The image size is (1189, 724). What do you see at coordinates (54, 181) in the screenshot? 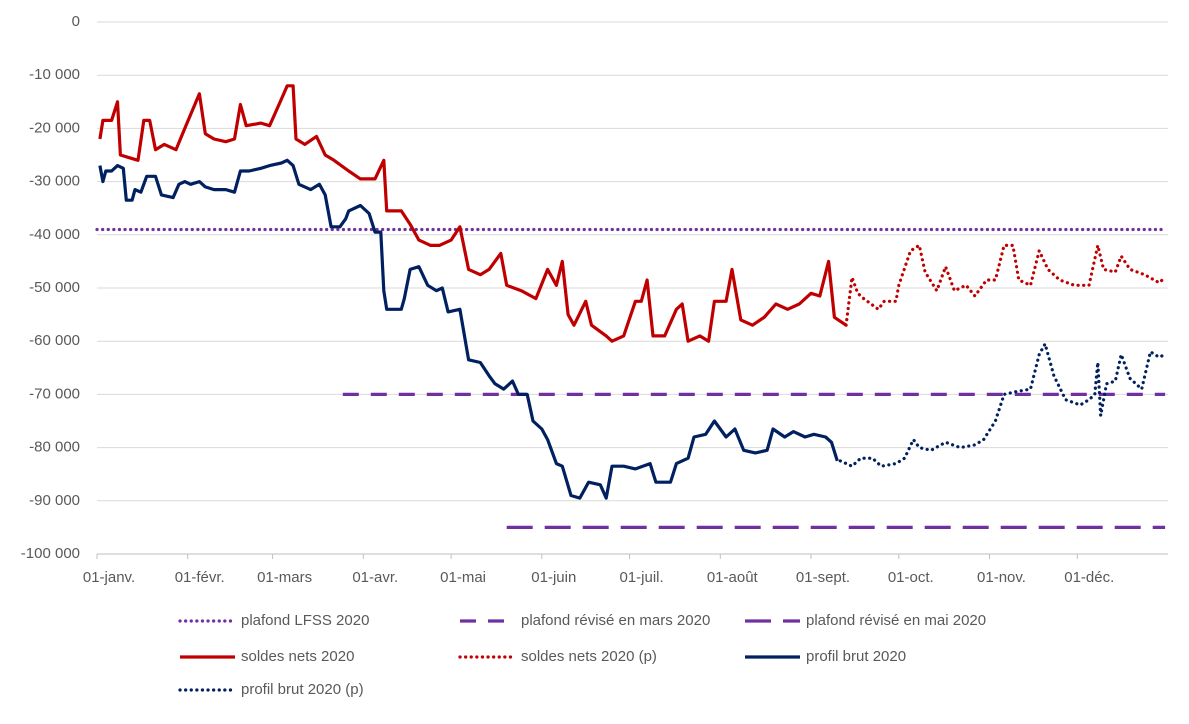
I see `y-tick-label: -30 000` at bounding box center [54, 181].